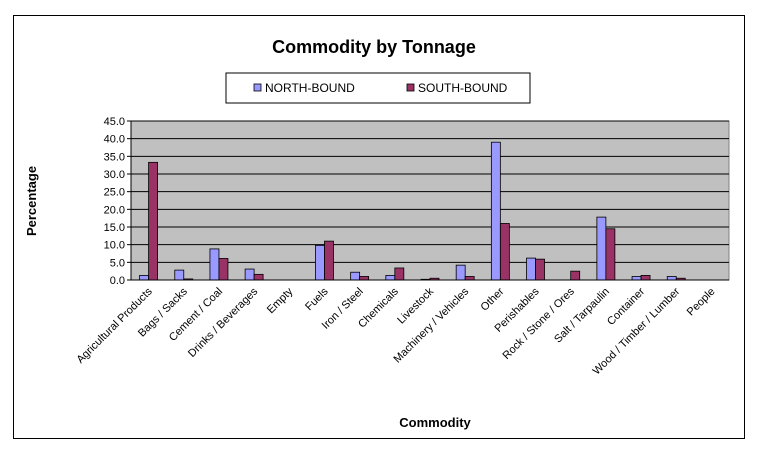 The image size is (762, 460). I want to click on y-tick-label: 40.0, so click(114, 140).